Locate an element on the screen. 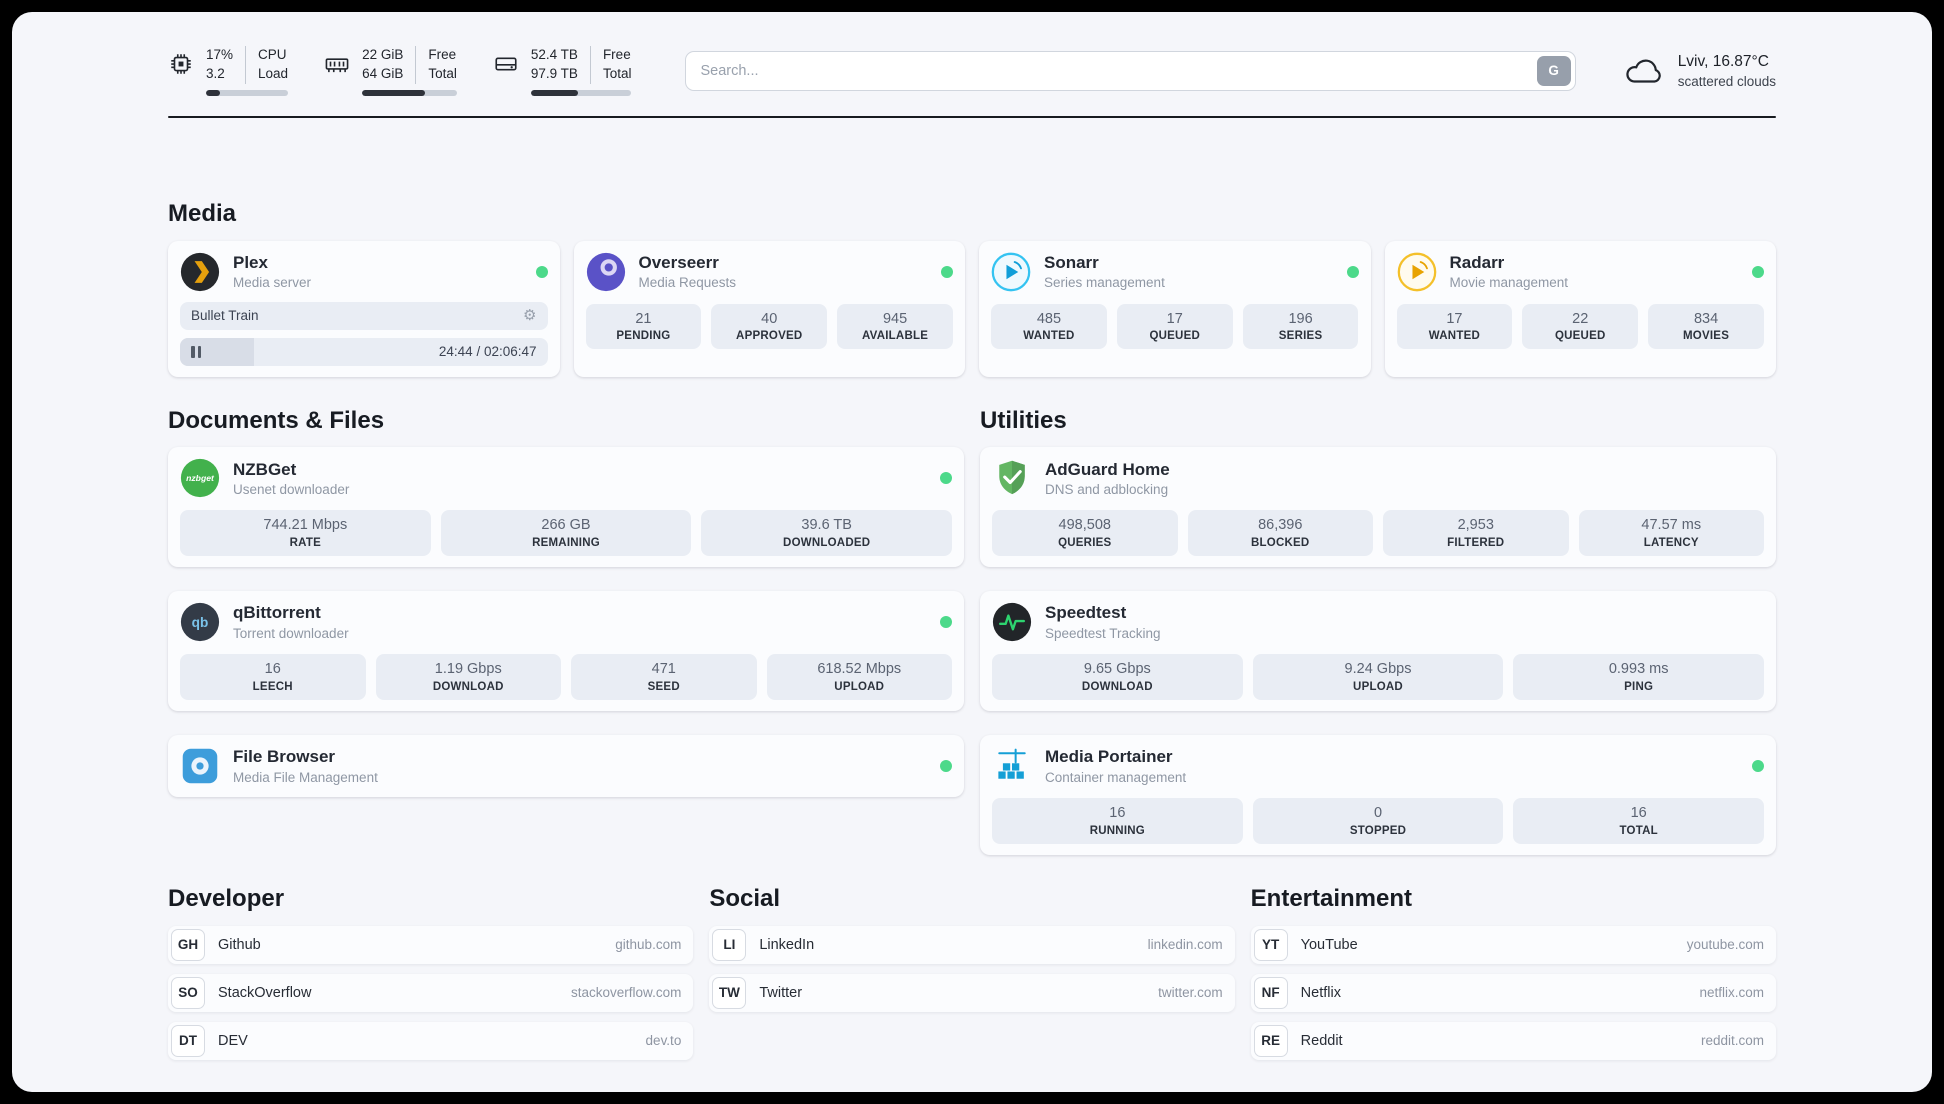 The height and width of the screenshot is (1104, 1944). disk-labels: Free Total is located at coordinates (610, 65).